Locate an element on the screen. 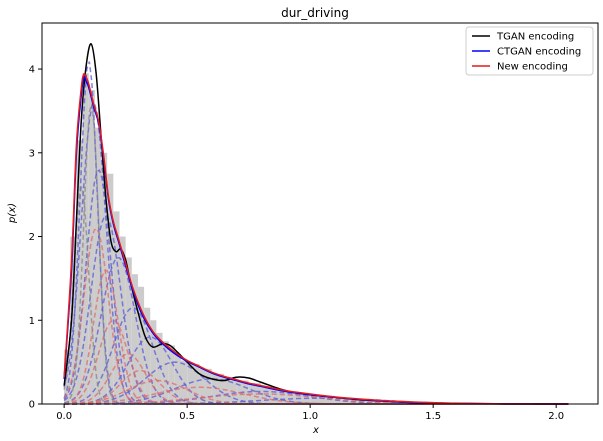 The width and height of the screenshot is (603, 441). legend-label-ctgan: CTGAN encoding is located at coordinates (539, 52).